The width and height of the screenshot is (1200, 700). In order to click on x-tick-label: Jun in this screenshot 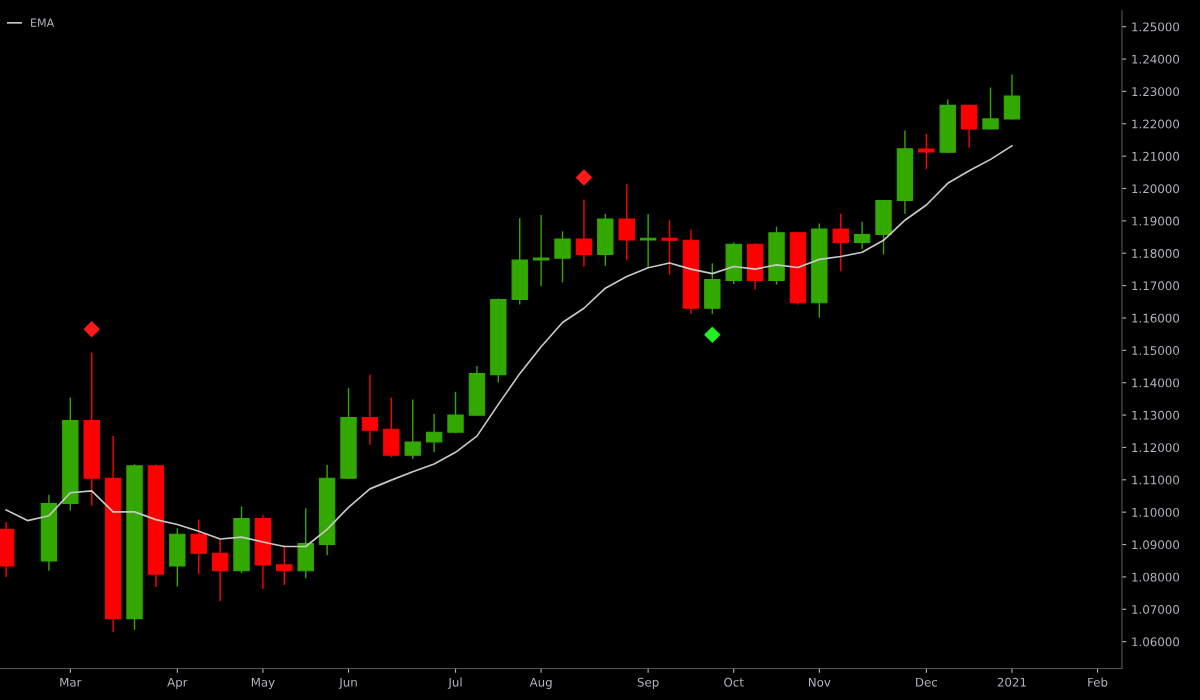, I will do `click(347, 683)`.